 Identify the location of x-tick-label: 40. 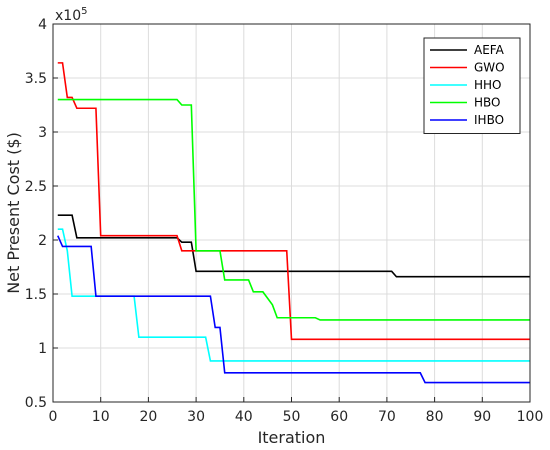
(244, 417).